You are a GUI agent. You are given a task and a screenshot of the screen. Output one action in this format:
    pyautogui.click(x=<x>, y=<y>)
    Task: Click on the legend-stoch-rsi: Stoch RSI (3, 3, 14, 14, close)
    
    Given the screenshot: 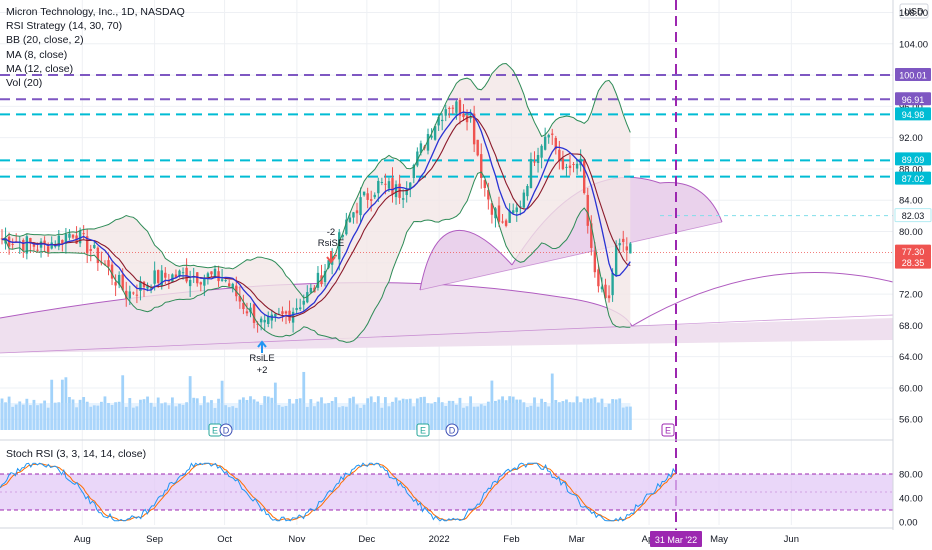 What is the action you would take?
    pyautogui.click(x=76, y=454)
    